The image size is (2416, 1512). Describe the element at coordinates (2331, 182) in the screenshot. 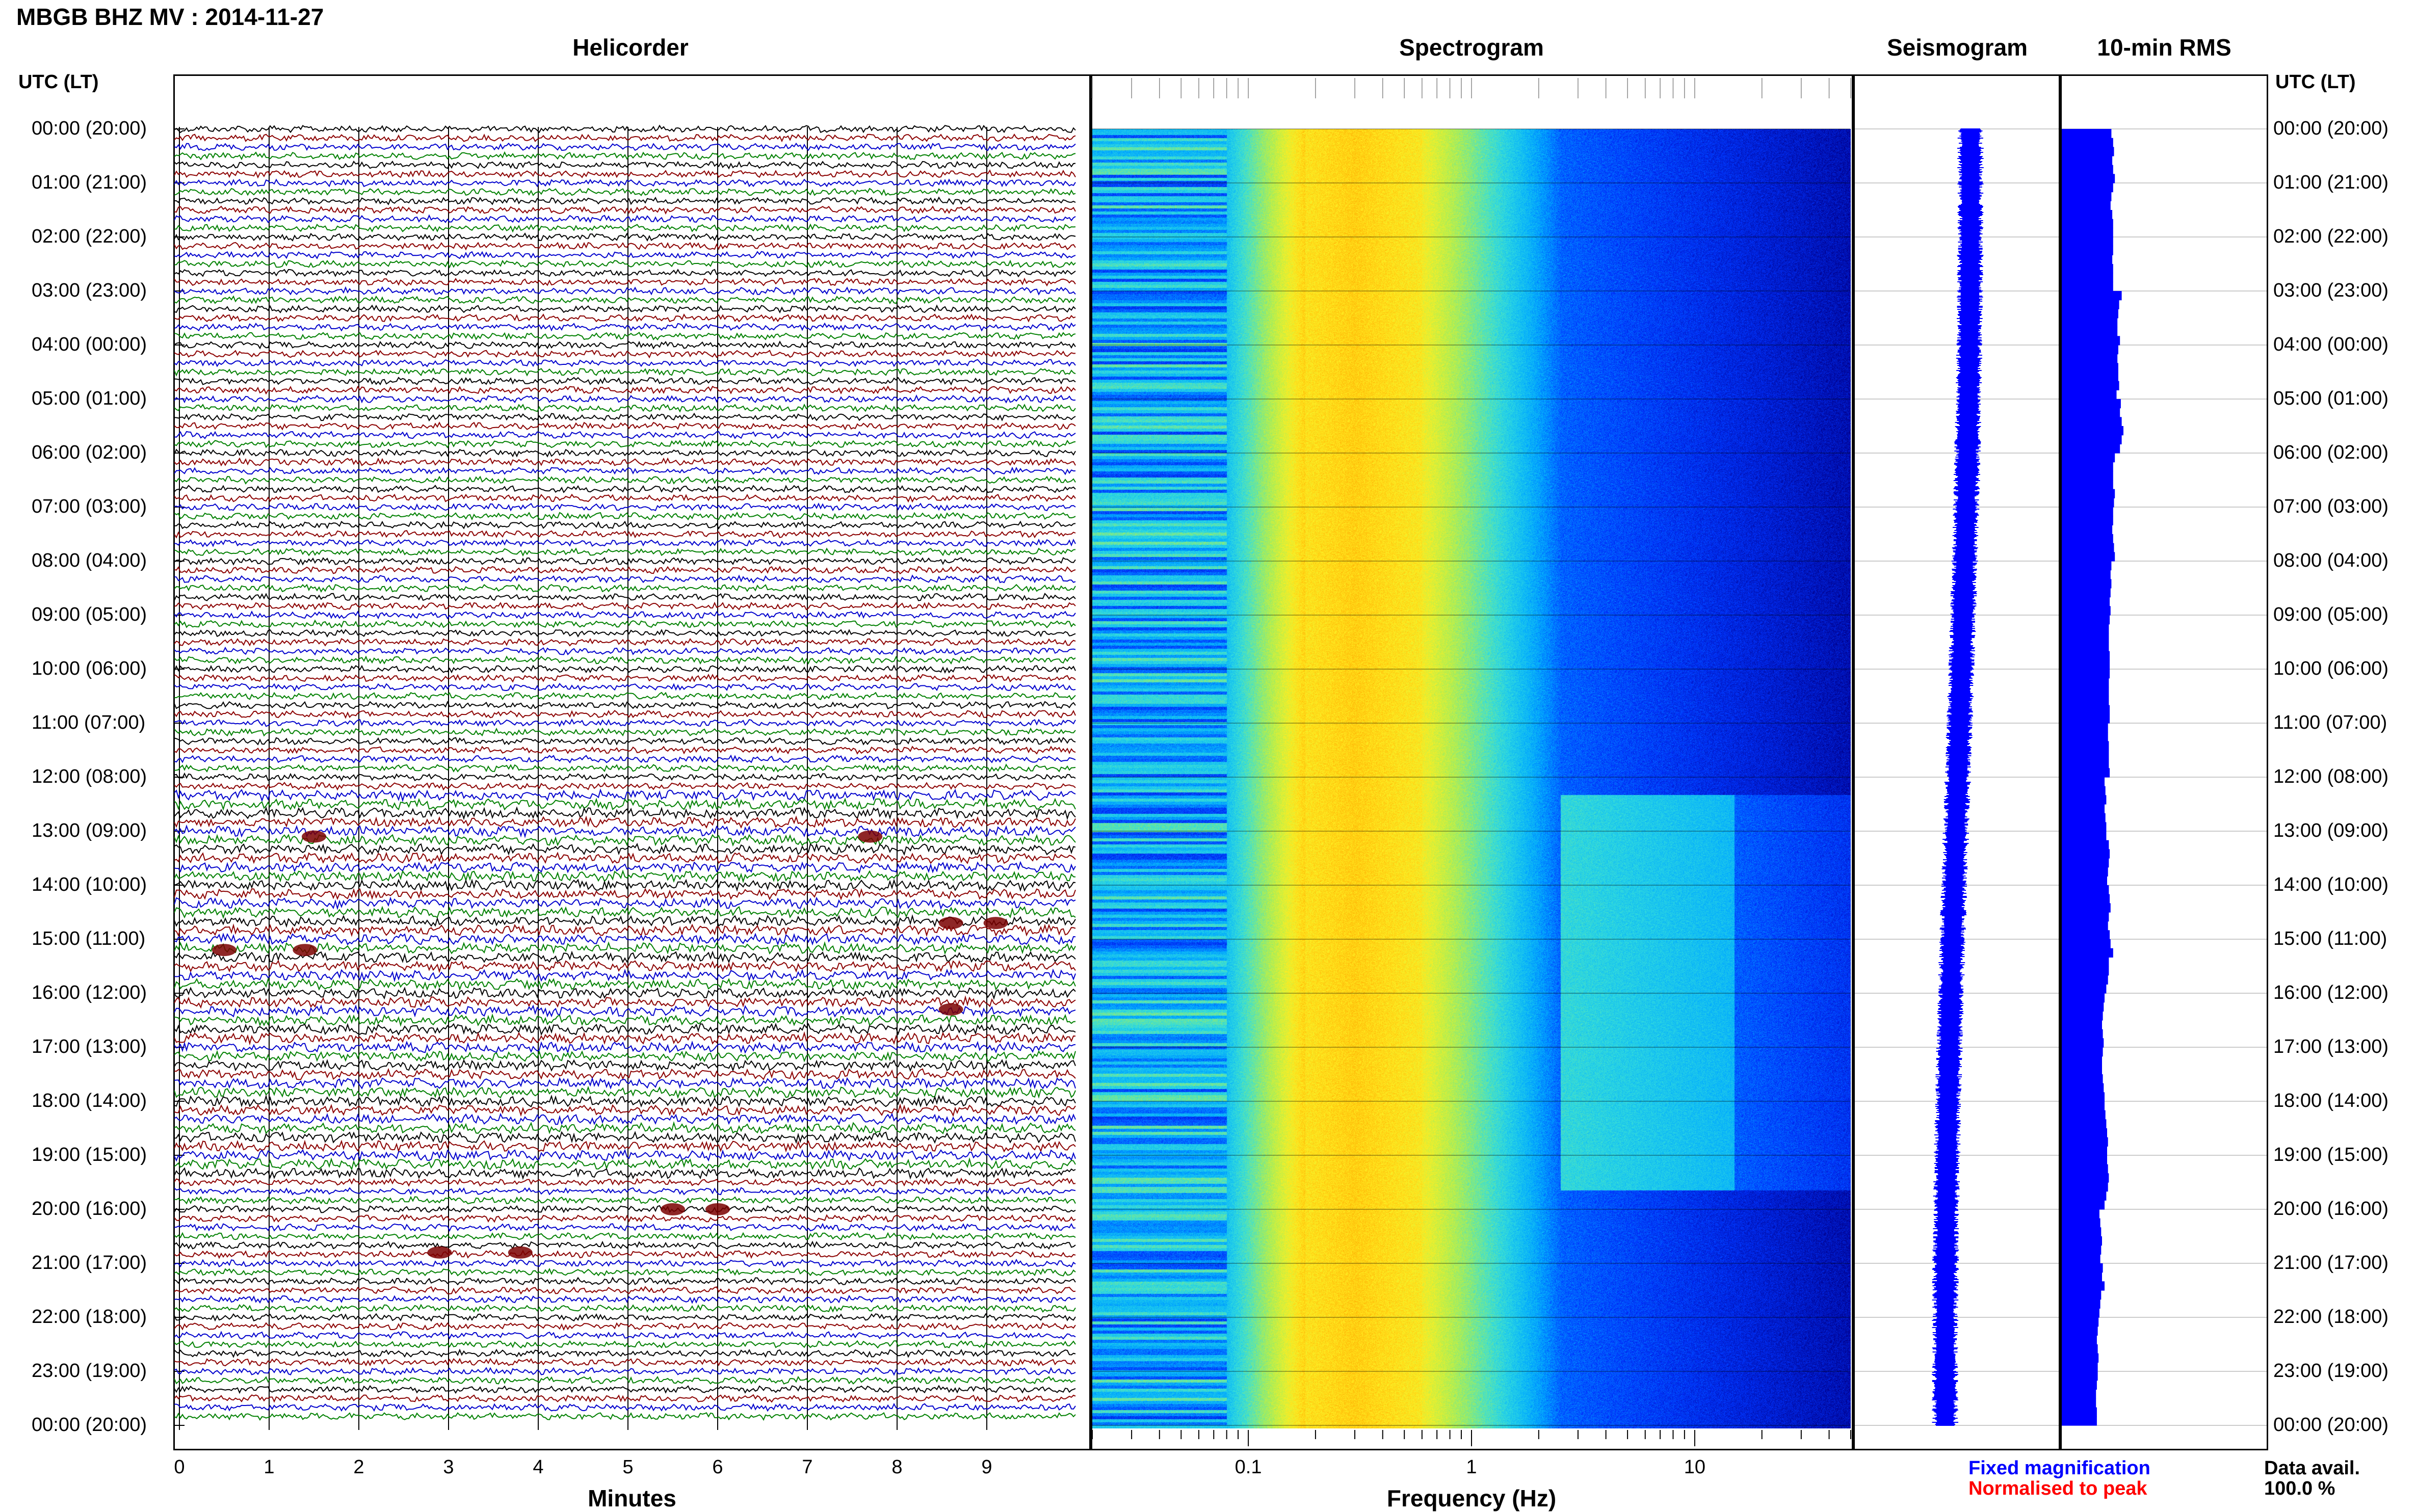

I see `time-label-right: 01:00 (21:00)` at that location.